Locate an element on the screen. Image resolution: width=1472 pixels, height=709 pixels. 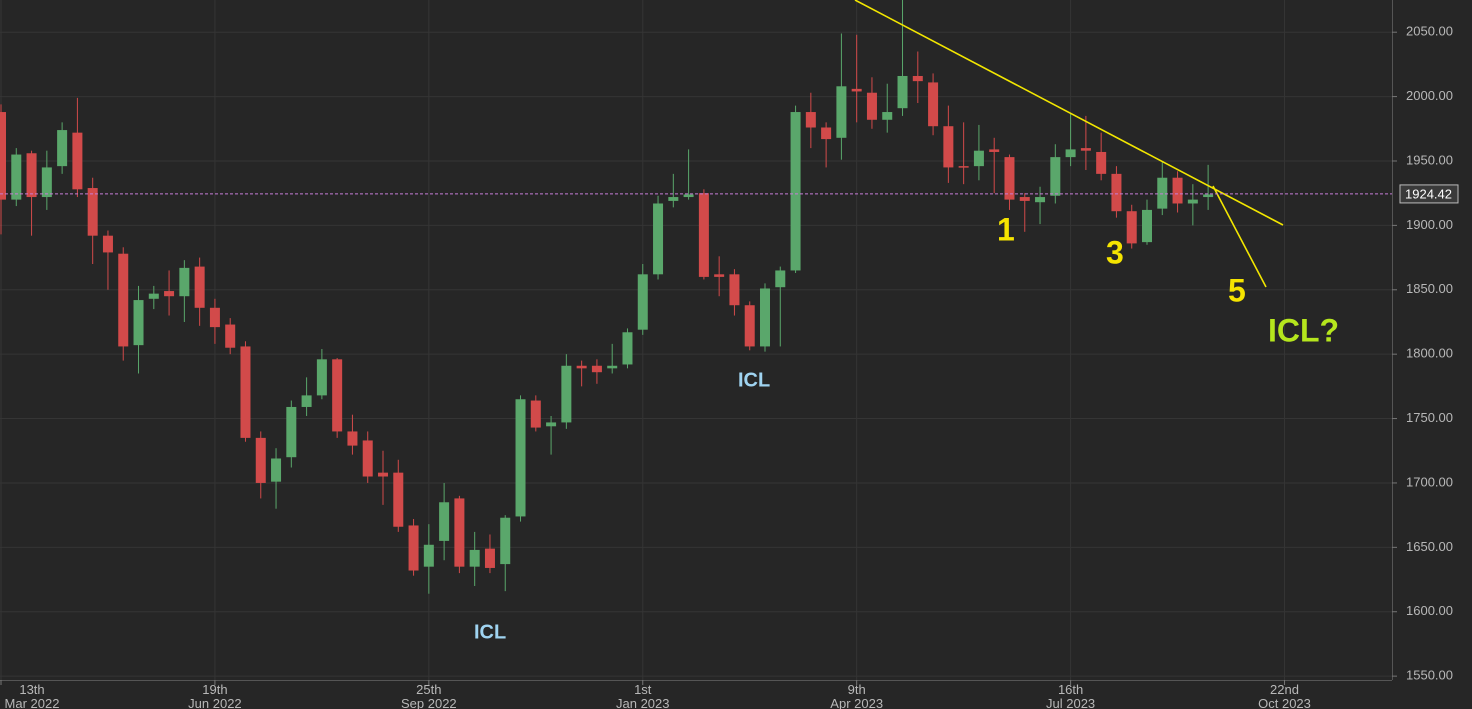
y-tick-label: 1800.00 is located at coordinates (1429, 353).